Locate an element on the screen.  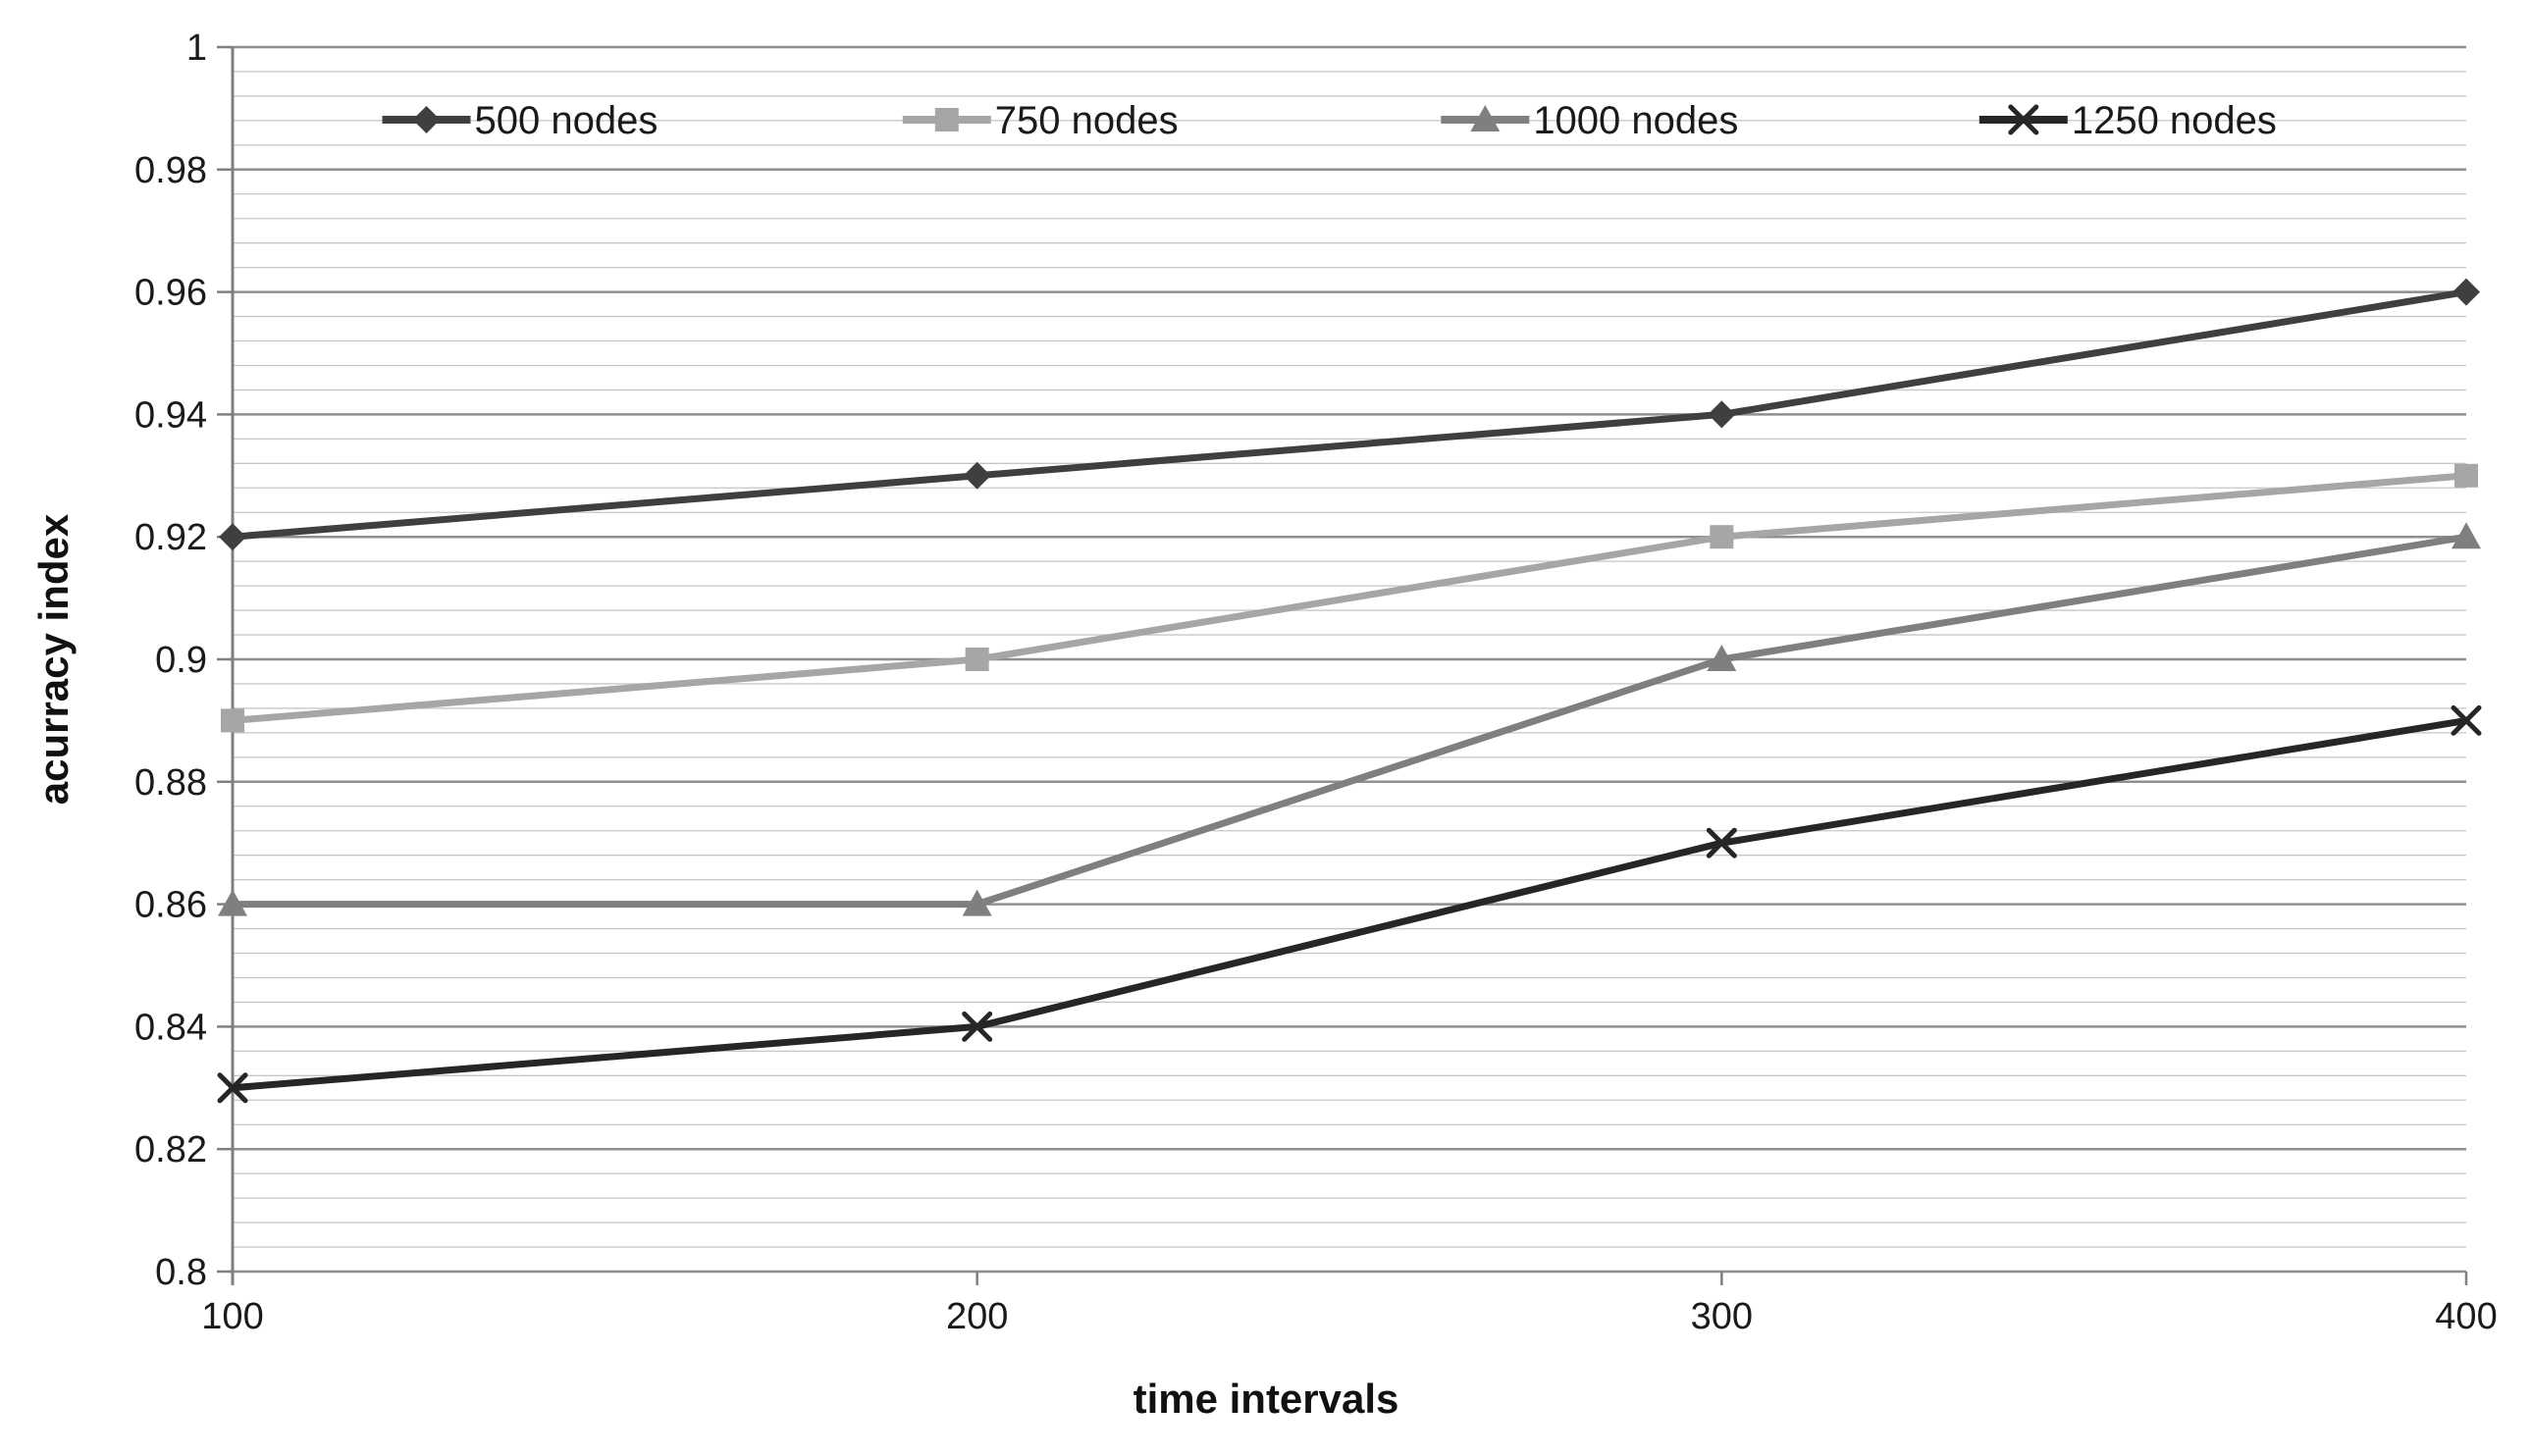
legend-label-500-nodes: 500 nodes is located at coordinates (566, 120).